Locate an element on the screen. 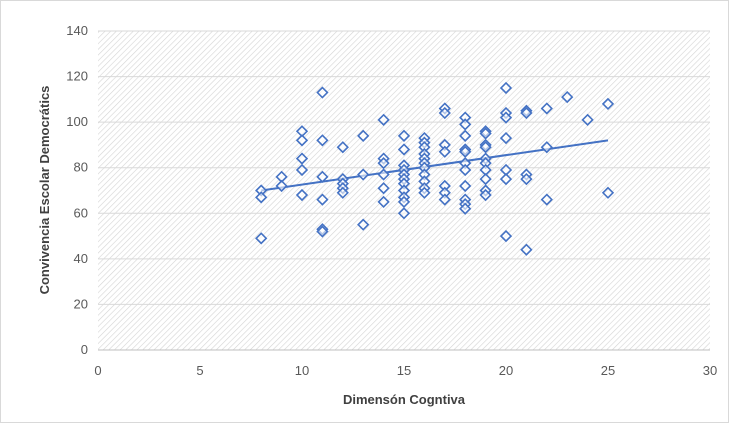 The height and width of the screenshot is (423, 729). x-tick-label: 10 is located at coordinates (302, 370).